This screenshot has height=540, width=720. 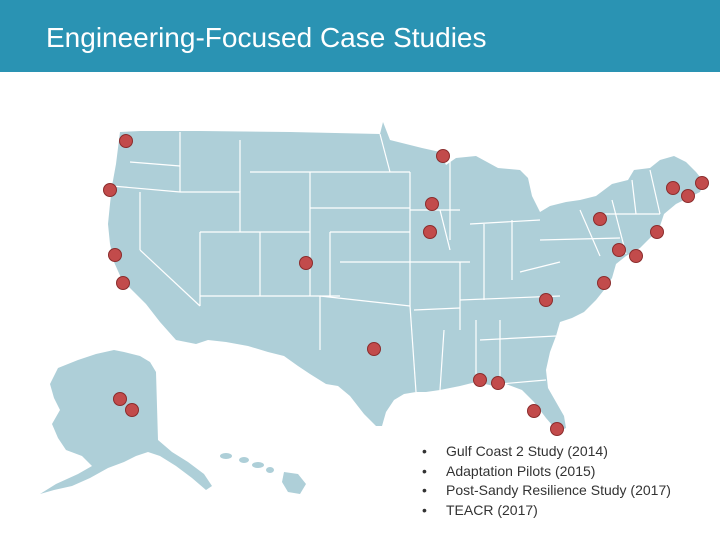 I want to click on legend-item: • Post-Sandy Resilience Study (2017), so click(x=544, y=491).